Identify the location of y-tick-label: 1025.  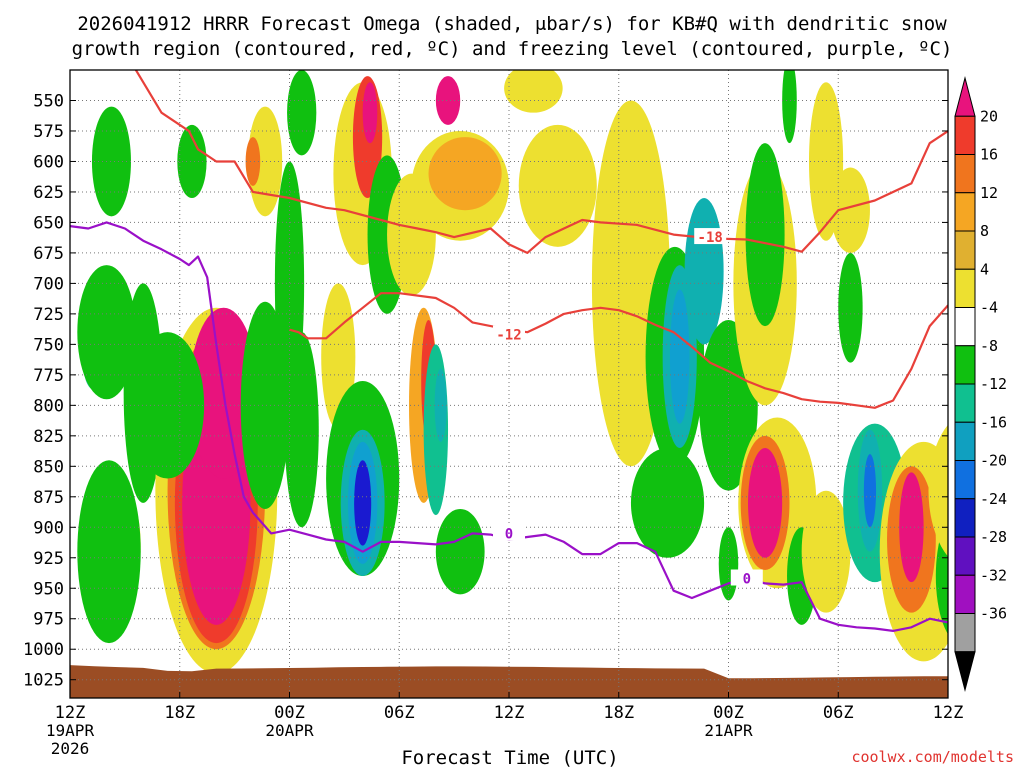
(43, 681).